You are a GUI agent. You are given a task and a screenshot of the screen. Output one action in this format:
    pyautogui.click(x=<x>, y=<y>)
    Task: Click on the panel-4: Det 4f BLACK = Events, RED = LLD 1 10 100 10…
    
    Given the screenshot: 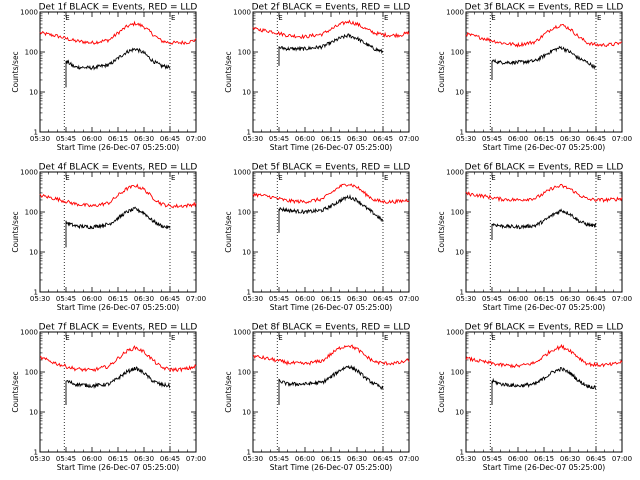 What is the action you would take?
    pyautogui.click(x=108, y=238)
    